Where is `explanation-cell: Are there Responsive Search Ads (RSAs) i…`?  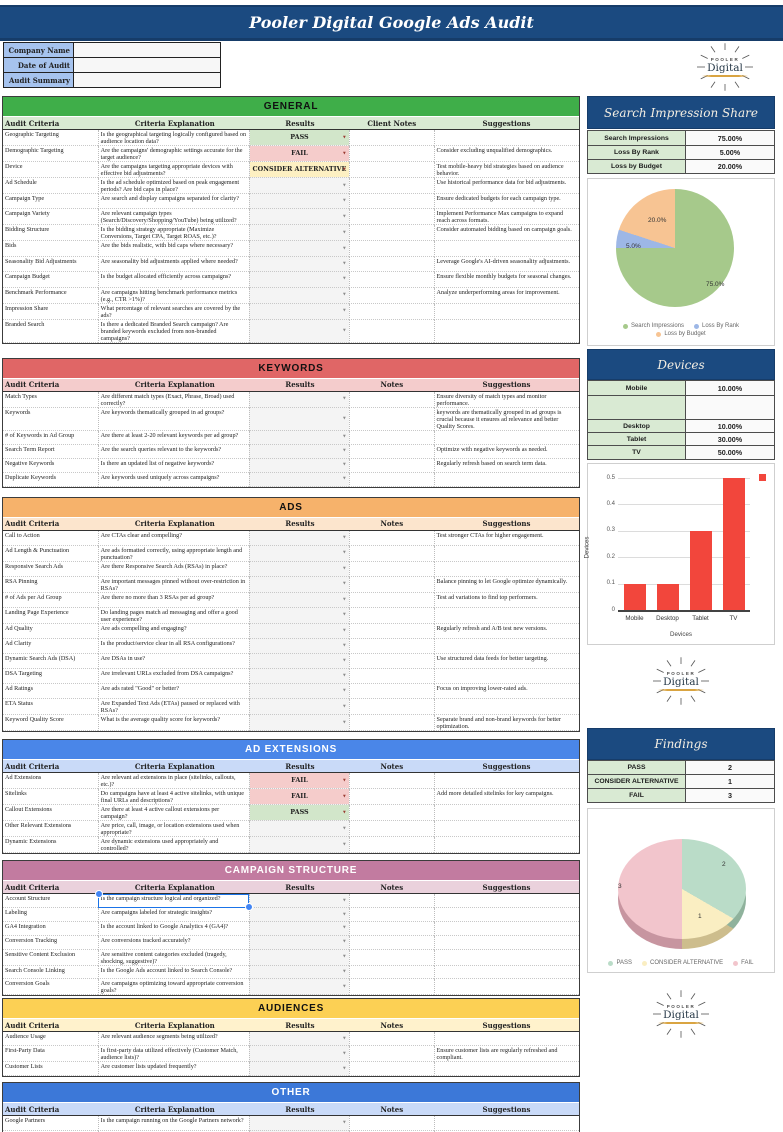 explanation-cell: Are there Responsive Search Ads (RSAs) i… is located at coordinates (173, 569).